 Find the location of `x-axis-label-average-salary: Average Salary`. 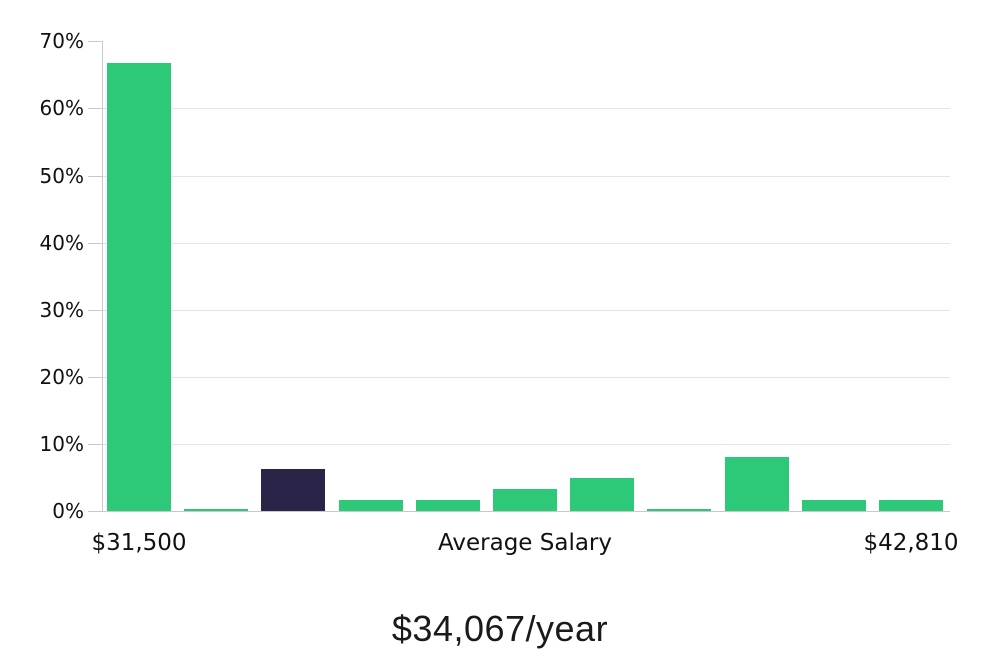

x-axis-label-average-salary: Average Salary is located at coordinates (525, 543).